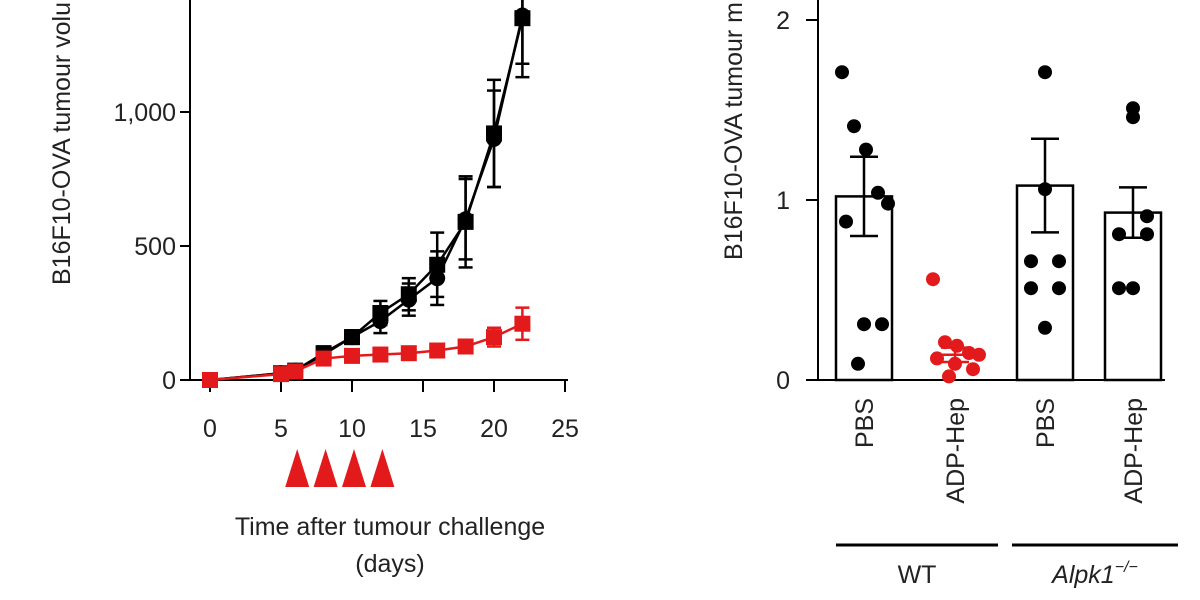  What do you see at coordinates (734, 131) in the screenshot?
I see `bar-y-axis-title: B16F10-OVA tumour m` at bounding box center [734, 131].